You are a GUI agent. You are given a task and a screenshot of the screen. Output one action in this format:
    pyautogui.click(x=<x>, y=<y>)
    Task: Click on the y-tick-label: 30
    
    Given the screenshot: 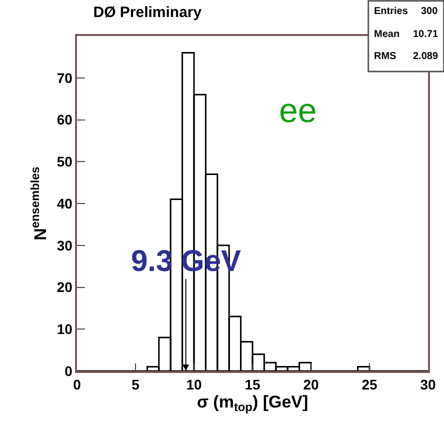 What is the action you would take?
    pyautogui.click(x=64, y=245)
    